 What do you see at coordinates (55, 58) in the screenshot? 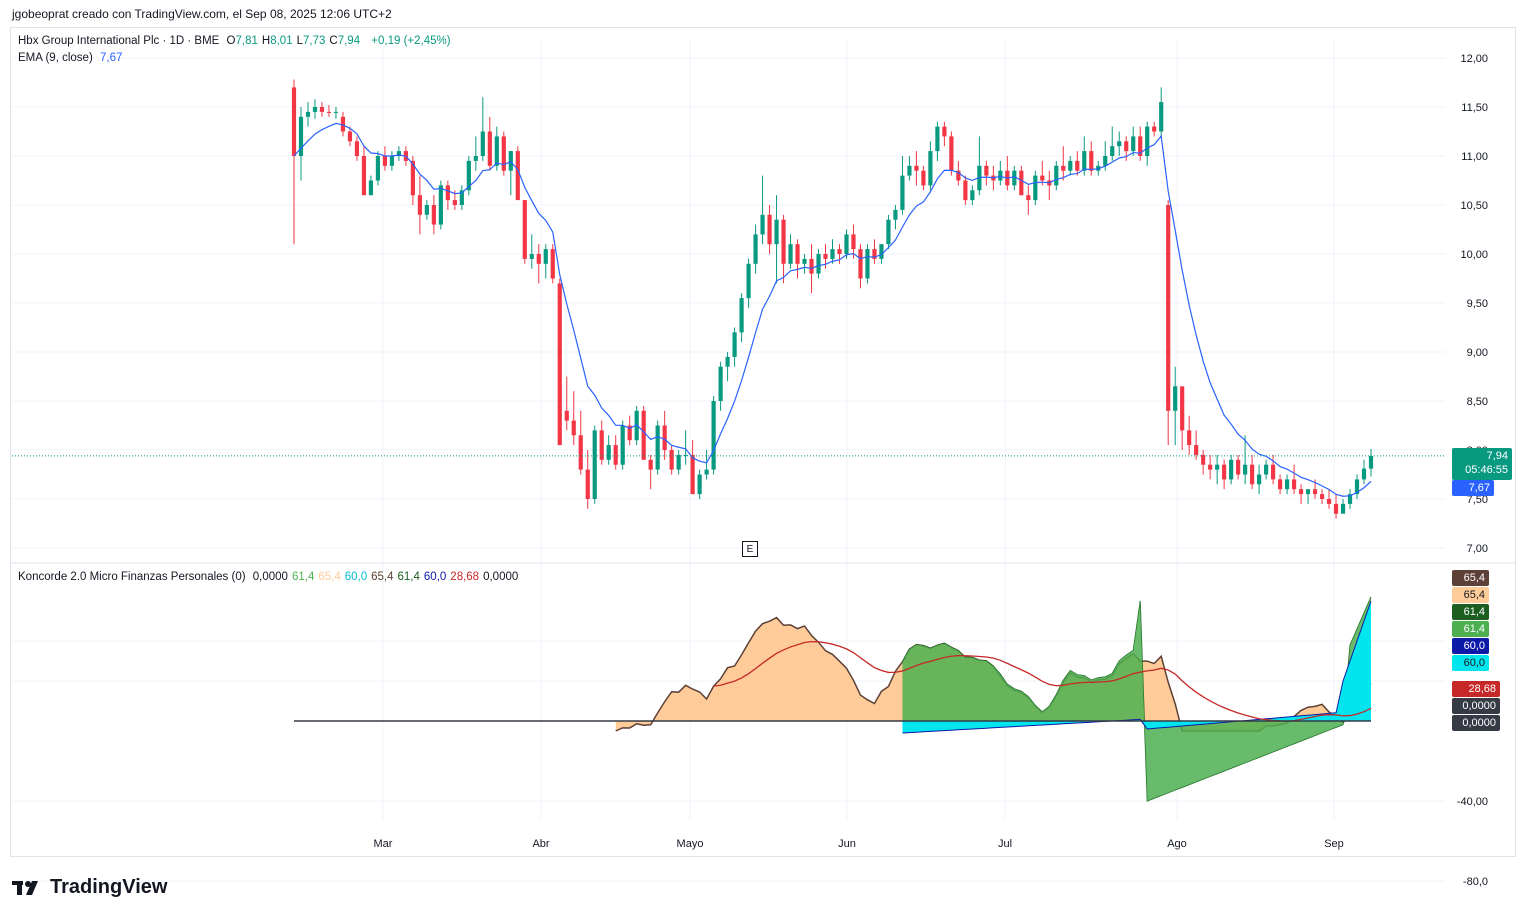
I see `ema-label: EMA (9, close)` at bounding box center [55, 58].